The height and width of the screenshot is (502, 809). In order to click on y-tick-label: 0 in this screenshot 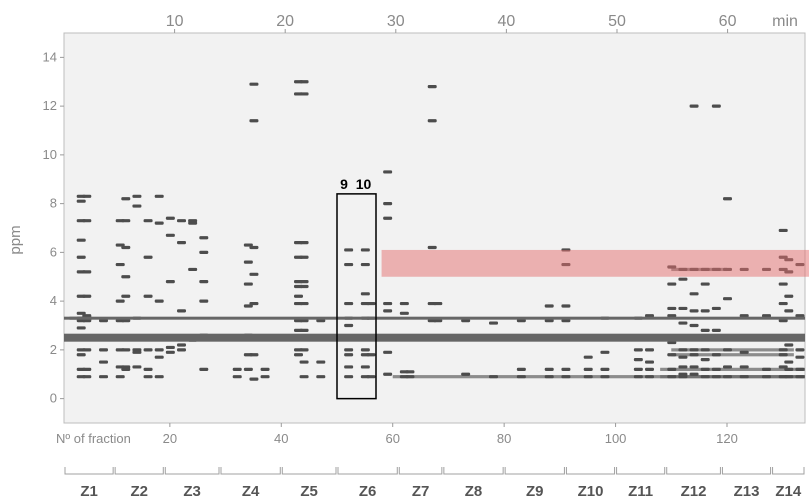, I will do `click(53, 398)`.